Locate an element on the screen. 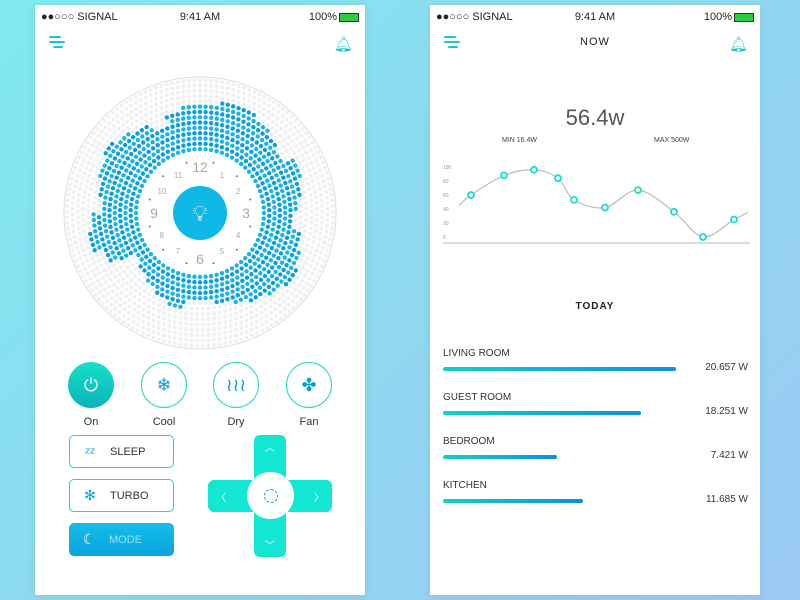  dpad-center-button is located at coordinates (270, 495).